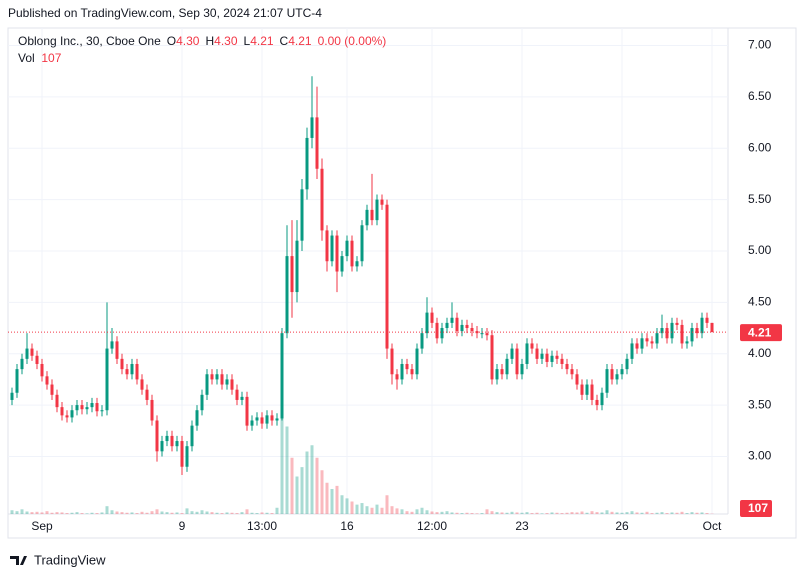 This screenshot has height=578, width=804. Describe the element at coordinates (284, 41) in the screenshot. I see `ohlc-key: C` at that location.